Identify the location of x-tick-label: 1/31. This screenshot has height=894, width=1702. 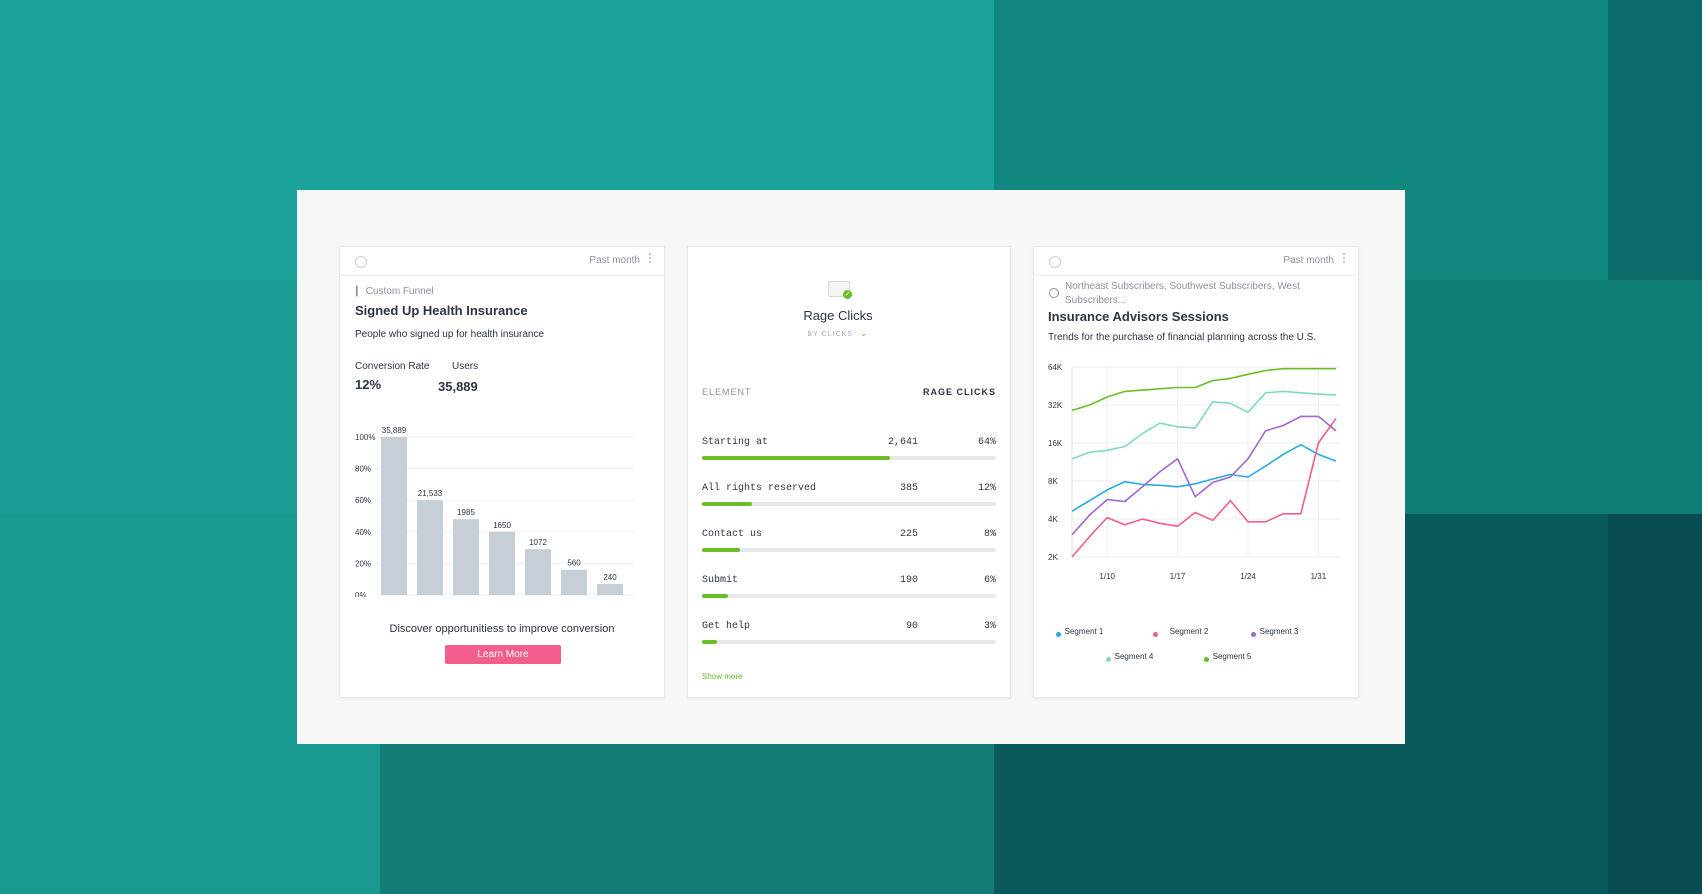
(1319, 576).